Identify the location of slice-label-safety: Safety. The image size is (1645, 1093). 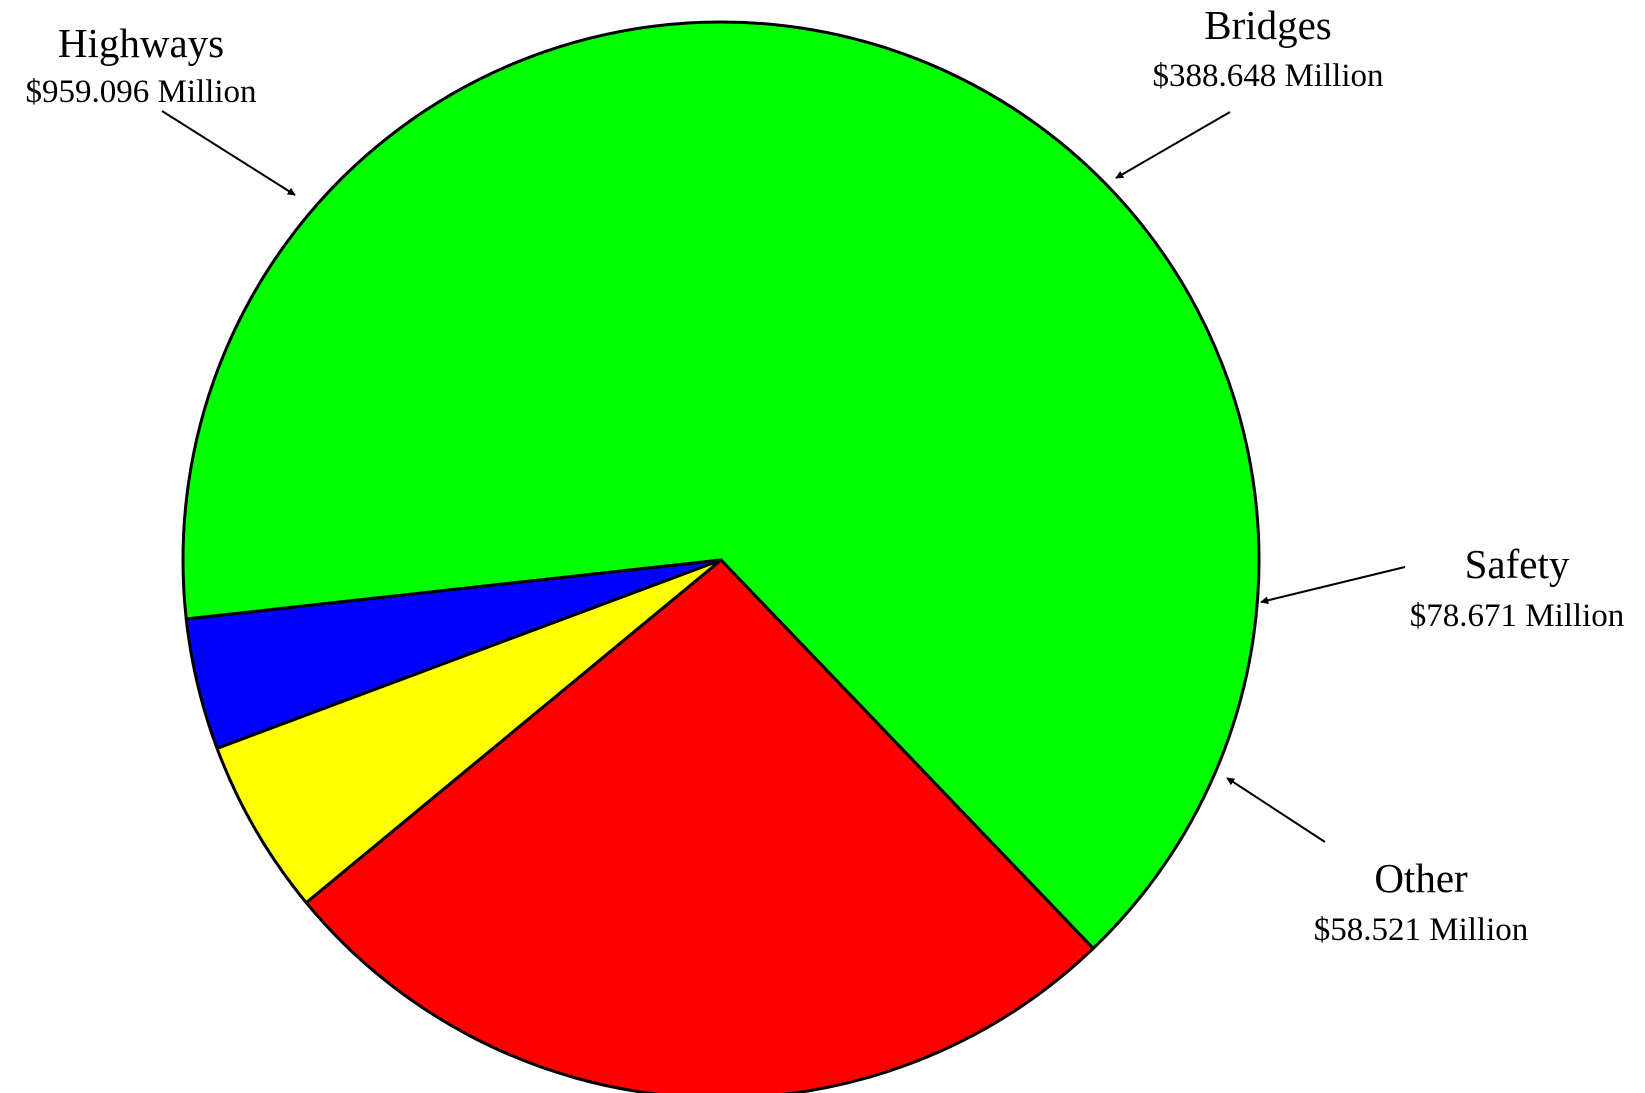
(1517, 564).